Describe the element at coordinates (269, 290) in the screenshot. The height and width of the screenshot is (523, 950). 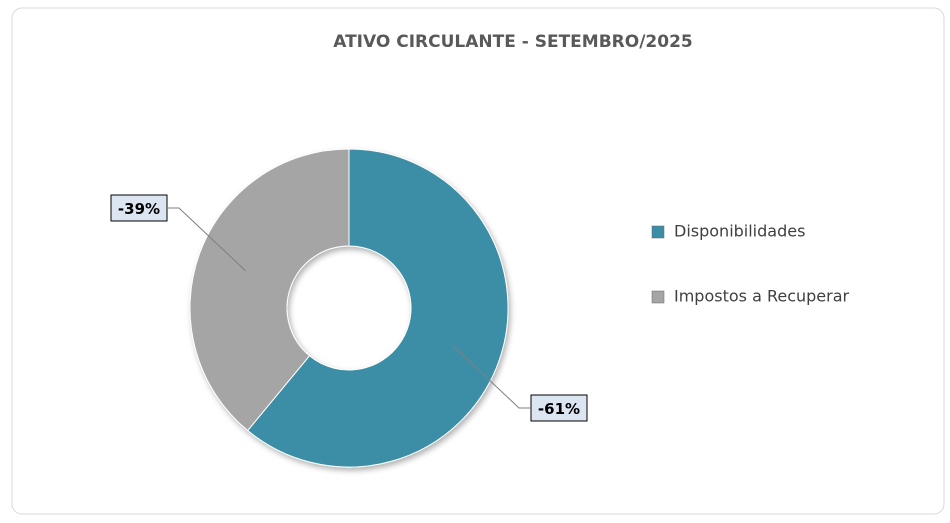
I see `donut-slice` at that location.